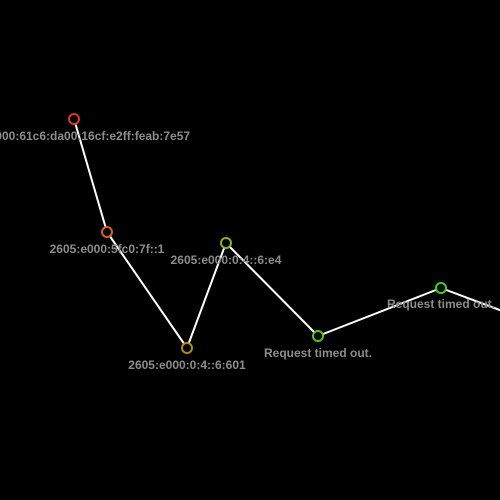  What do you see at coordinates (226, 252) in the screenshot?
I see `hop-node: 2605:e000:0:4::6:e4` at bounding box center [226, 252].